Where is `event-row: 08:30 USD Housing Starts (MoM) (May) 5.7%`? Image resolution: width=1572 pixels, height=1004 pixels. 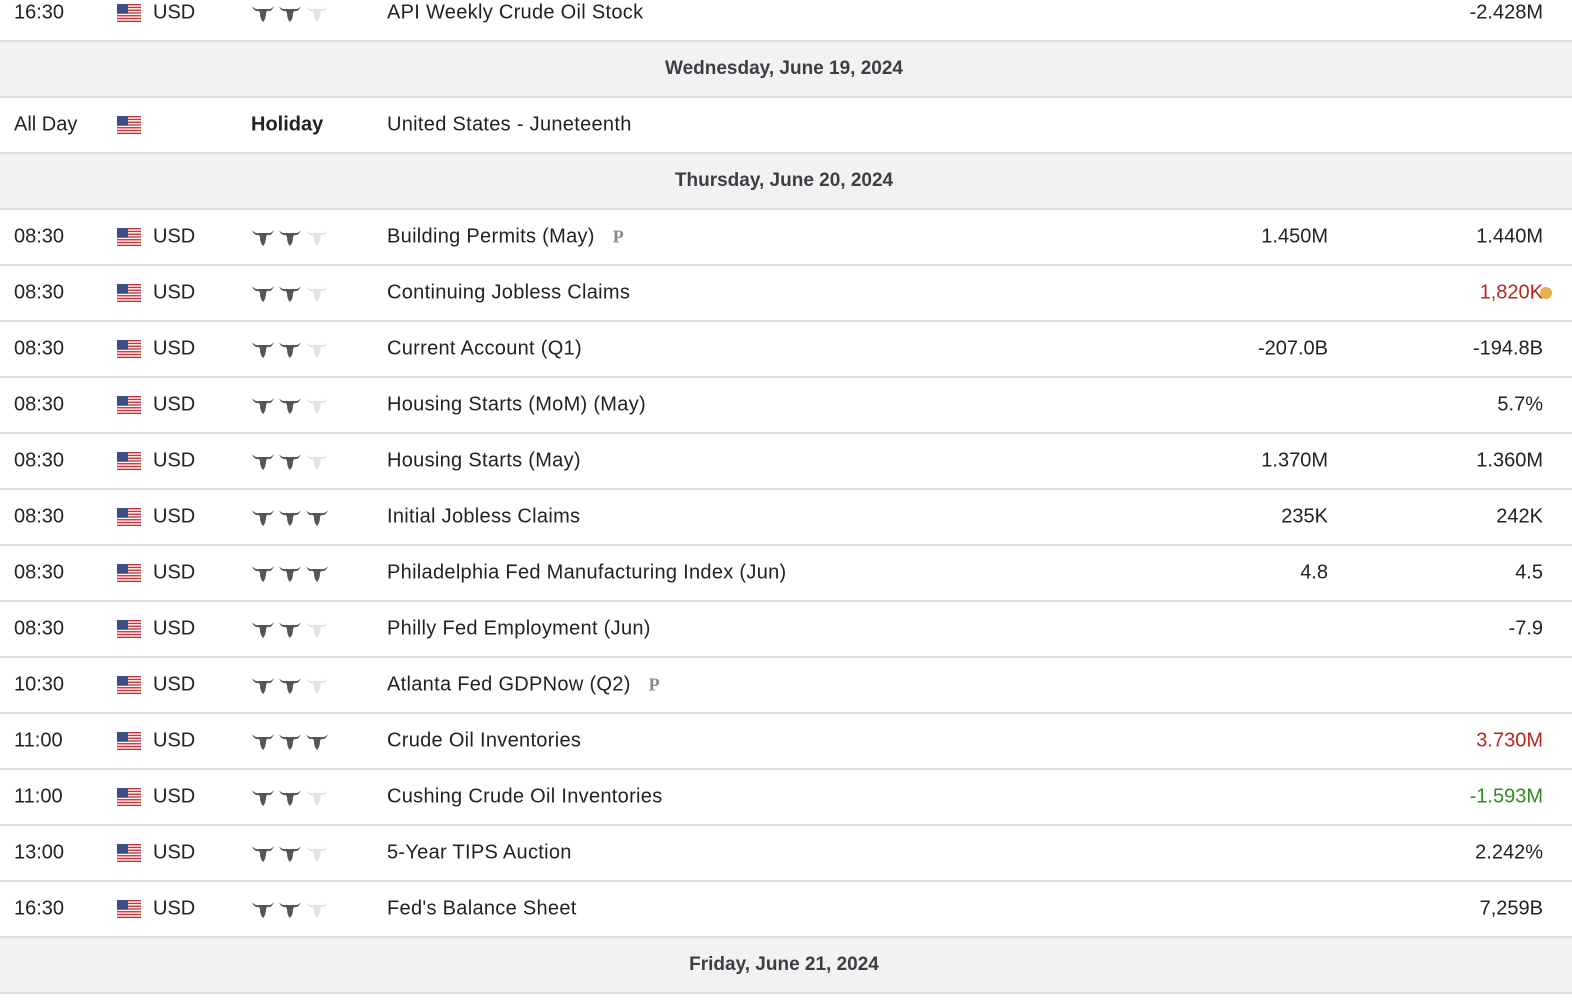 event-row: 08:30 USD Housing Starts (MoM) (May) 5.7% is located at coordinates (786, 406).